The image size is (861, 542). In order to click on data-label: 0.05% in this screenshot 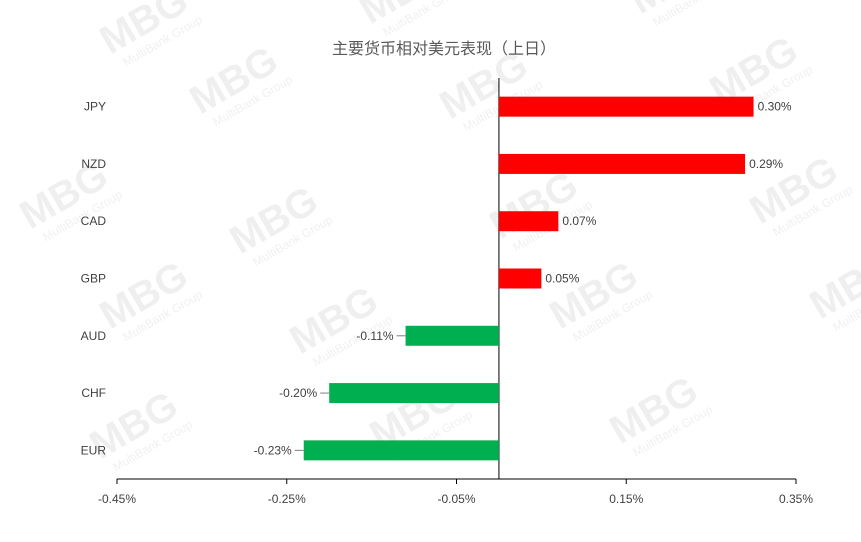, I will do `click(562, 279)`.